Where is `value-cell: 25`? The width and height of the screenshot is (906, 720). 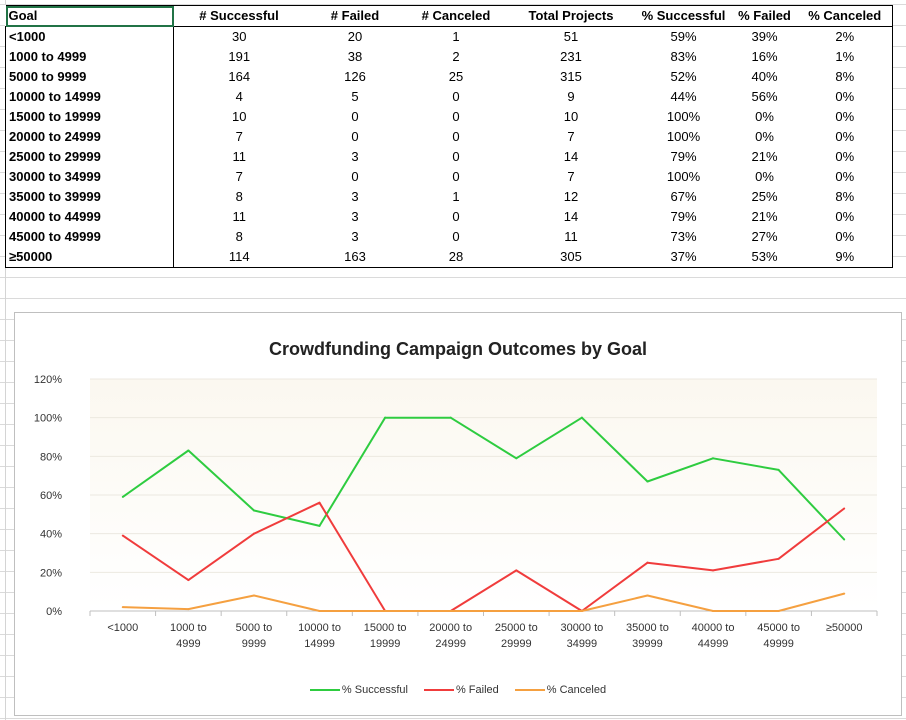 value-cell: 25 is located at coordinates (456, 76).